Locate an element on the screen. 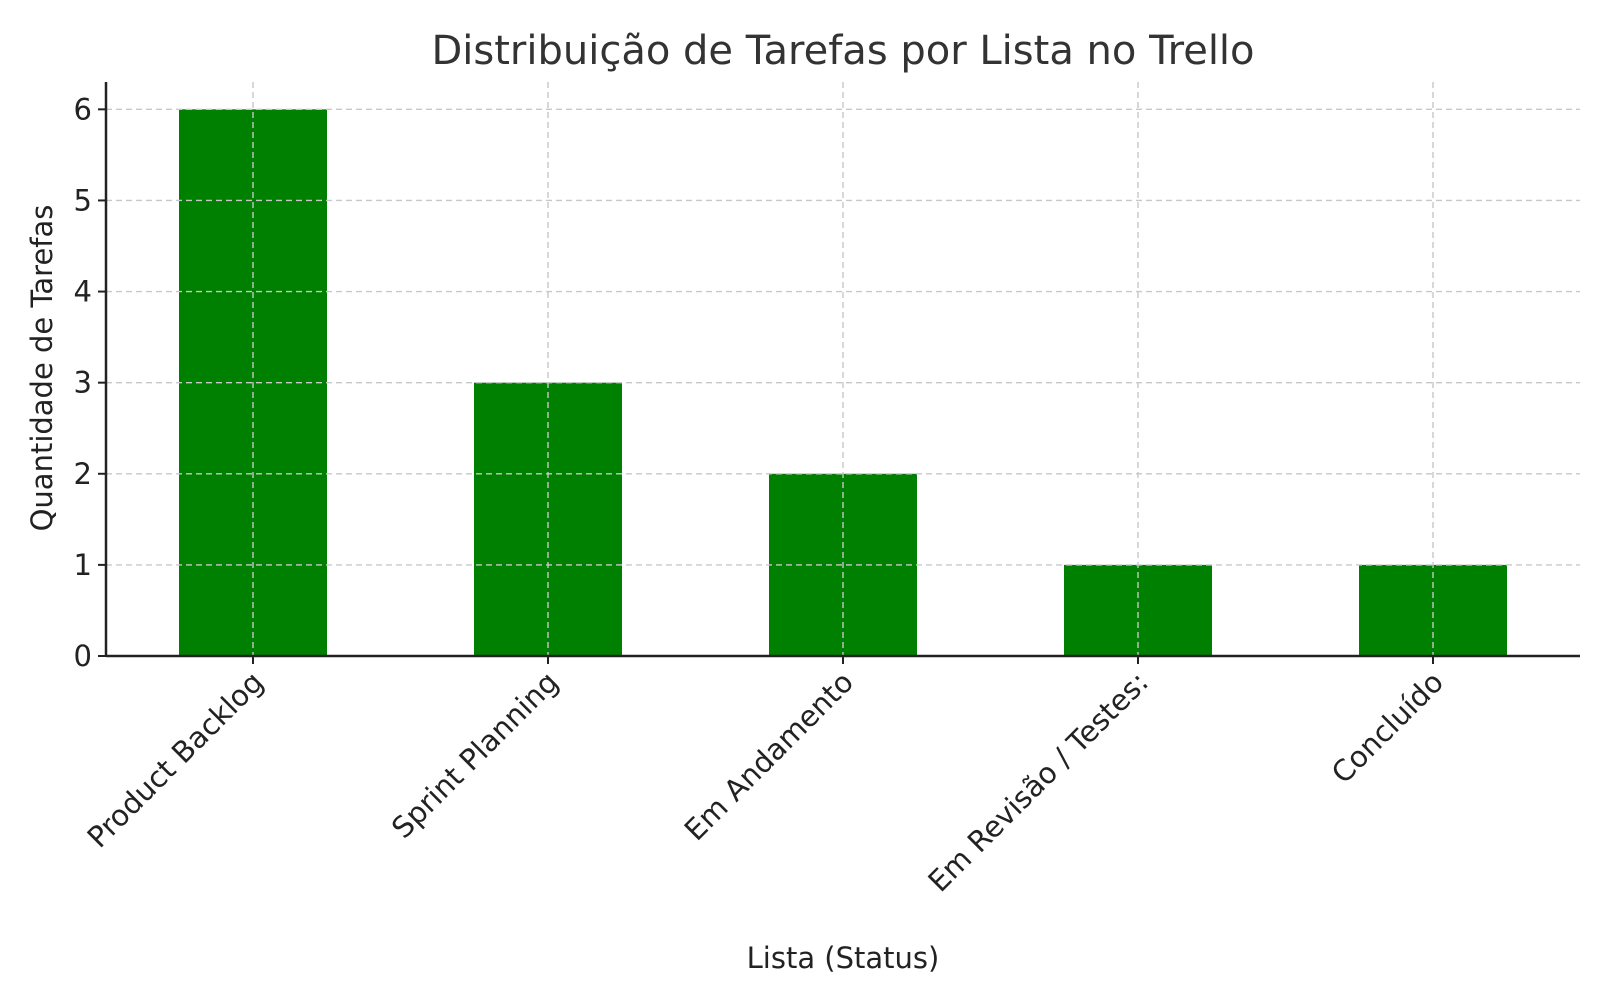 The image size is (1600, 1004). y-tick-label-2: 2 is located at coordinates (83, 474).